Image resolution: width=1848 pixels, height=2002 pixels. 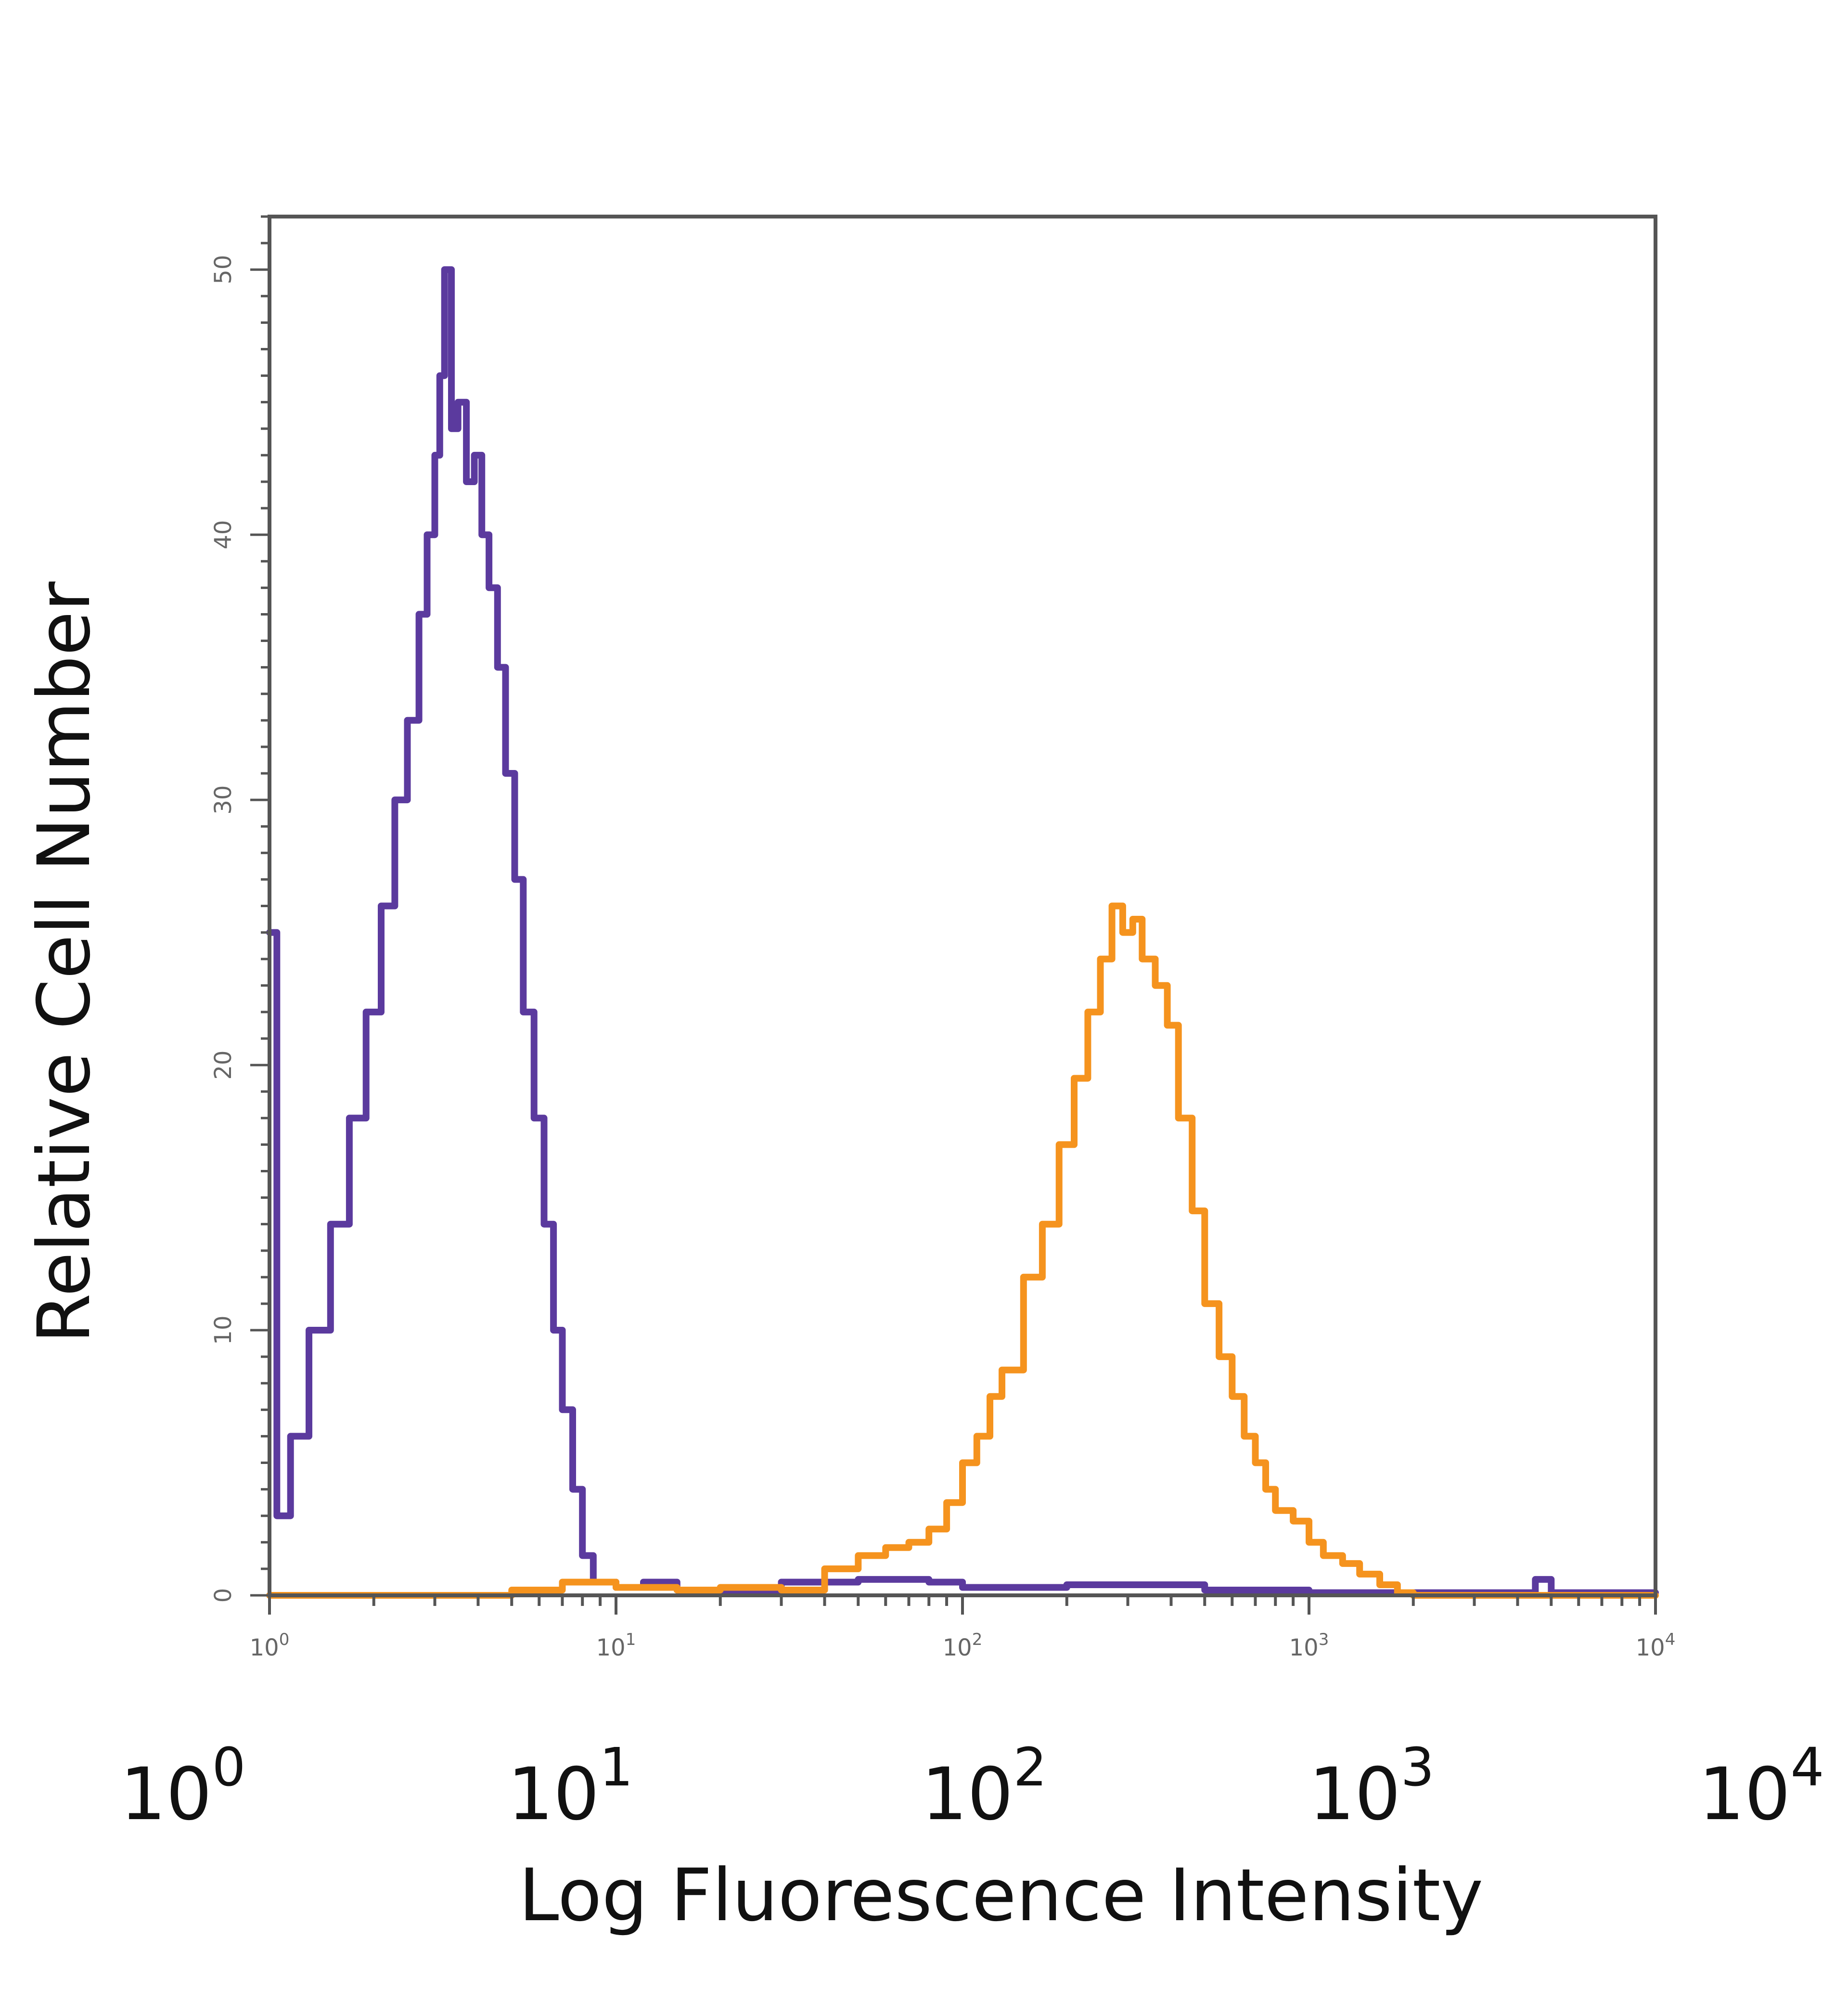 I want to click on y-tick-label: 50, so click(x=223, y=269).